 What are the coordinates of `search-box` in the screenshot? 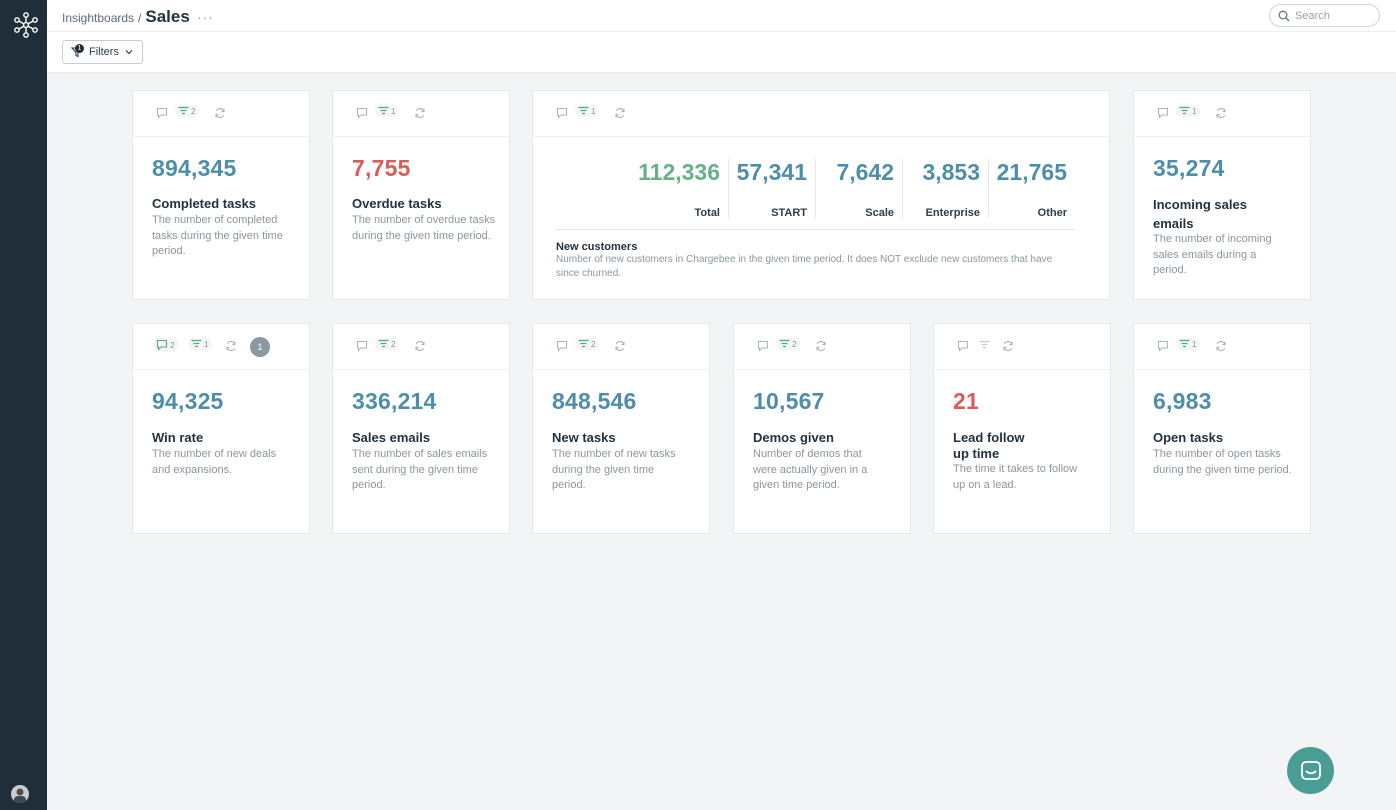 It's located at (1324, 15).